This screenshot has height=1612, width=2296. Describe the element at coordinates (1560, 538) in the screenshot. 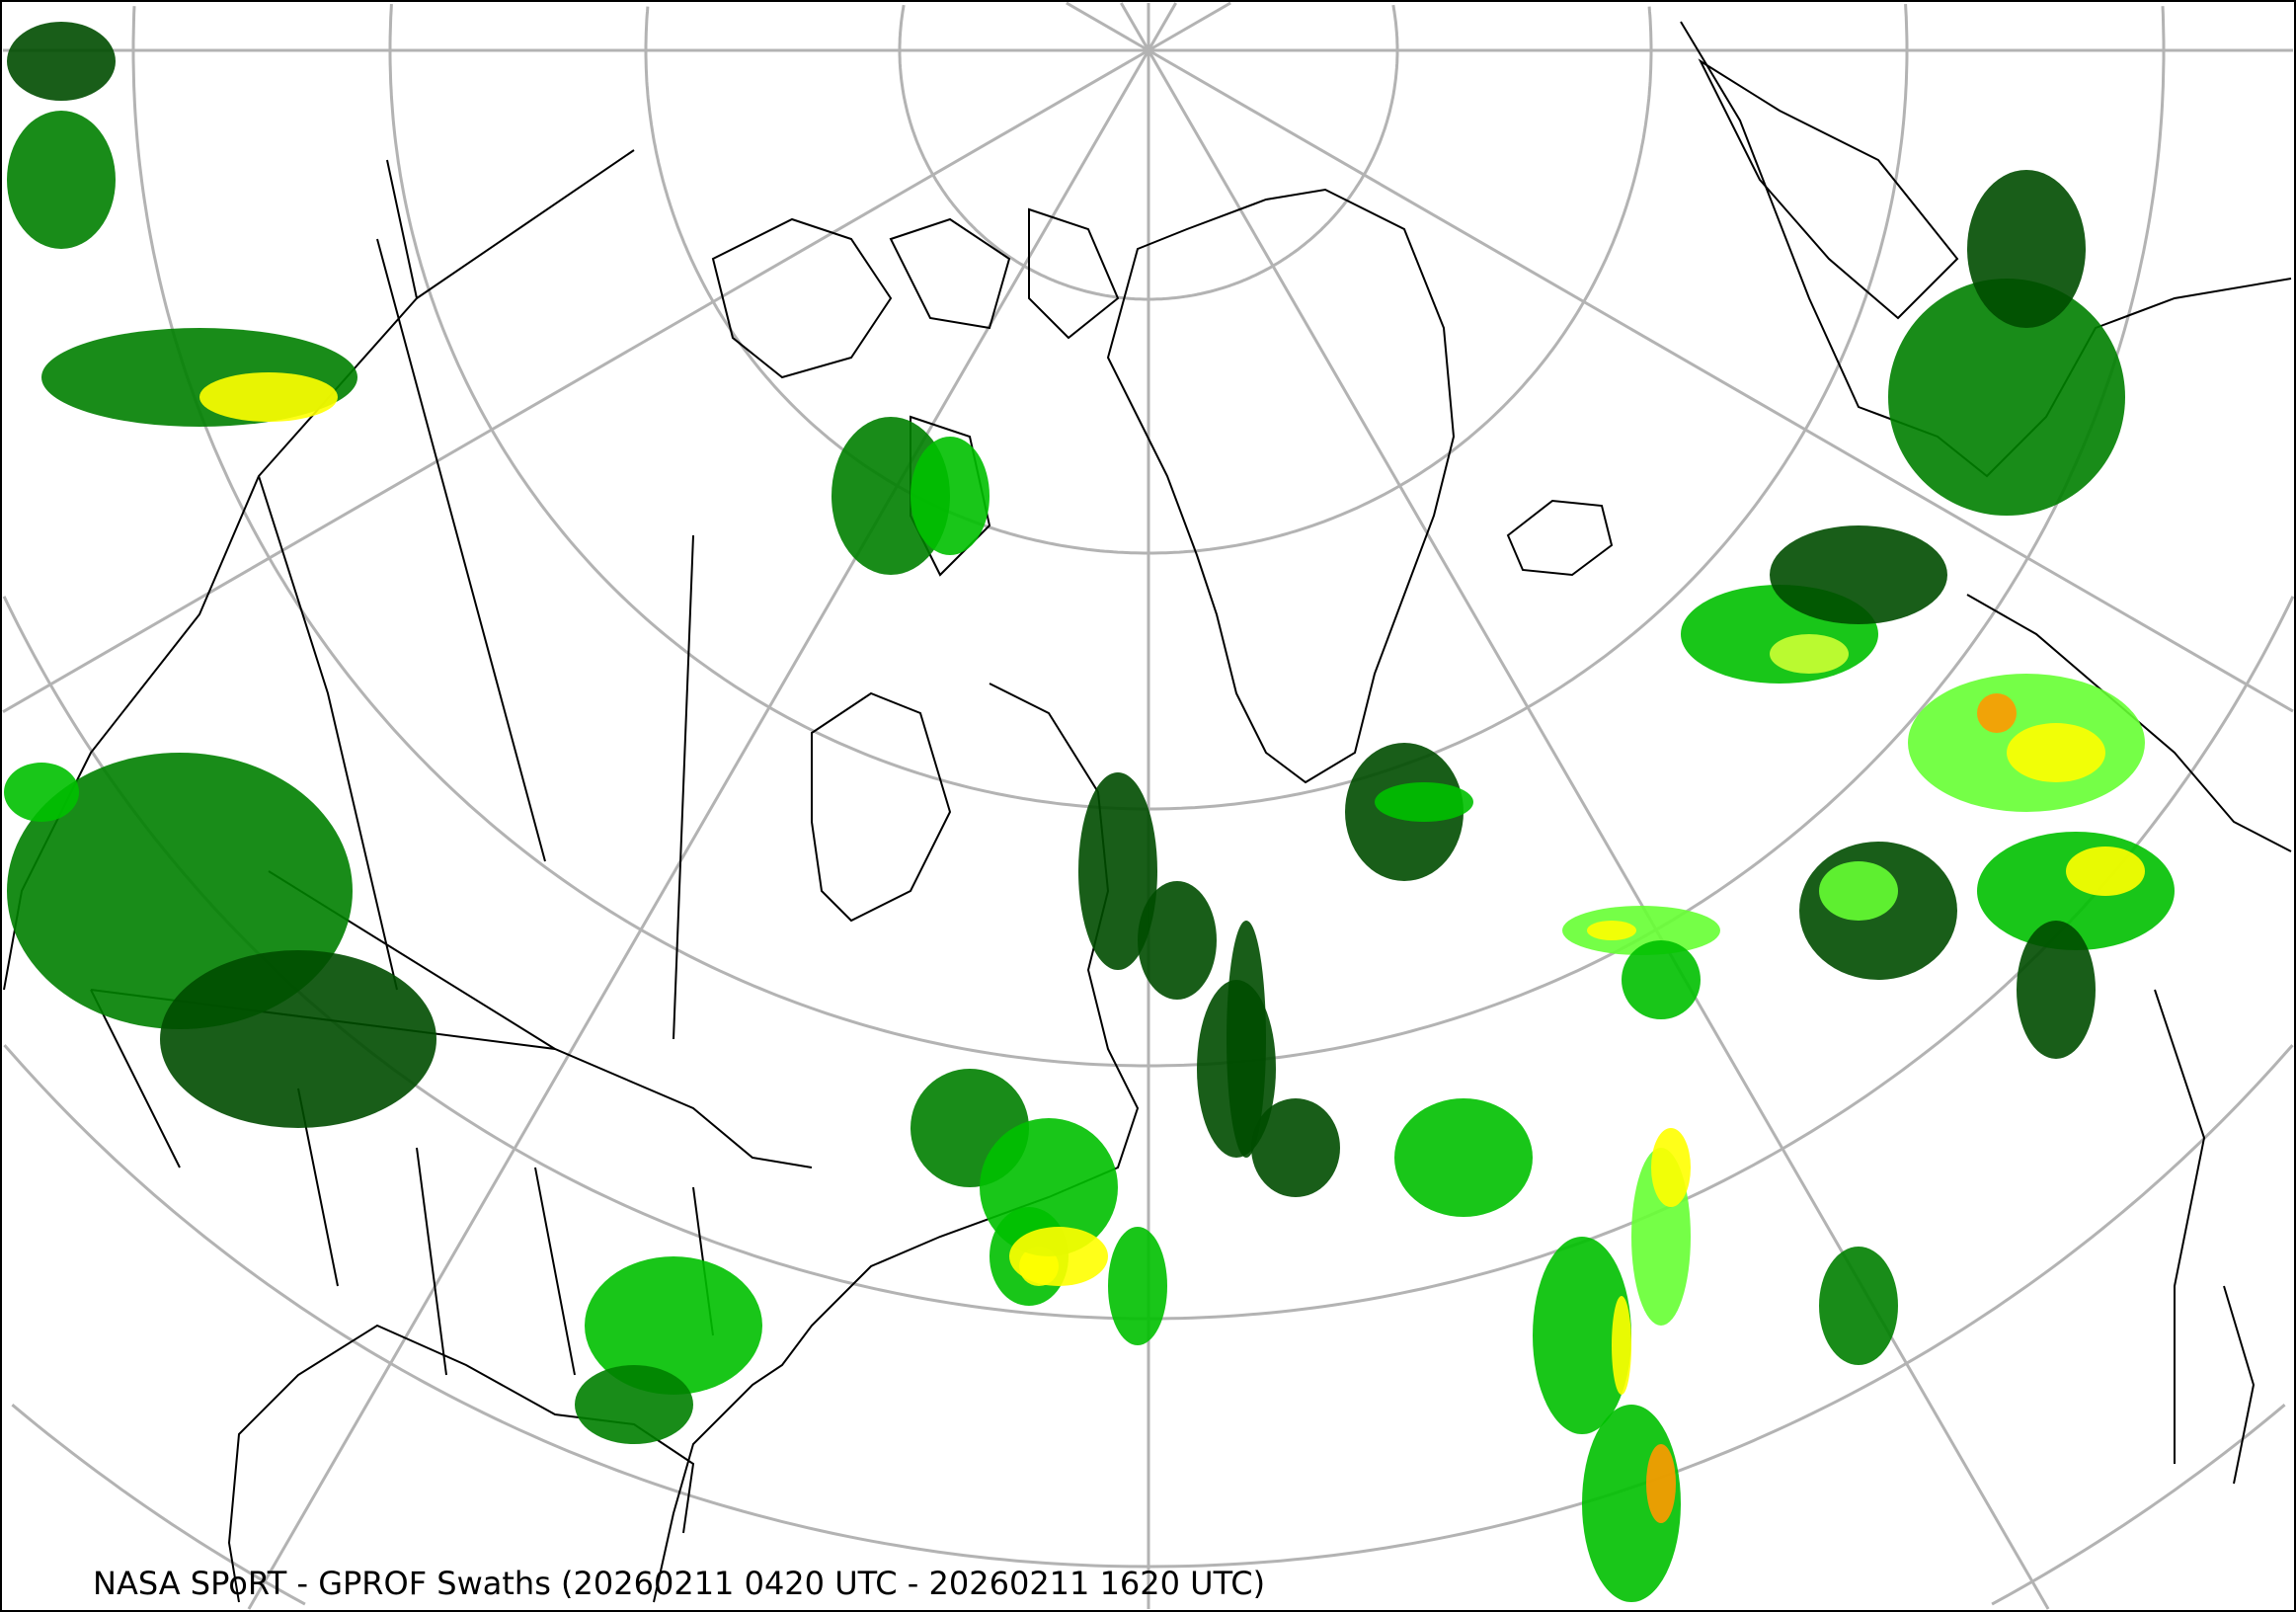

I see `iceland-outline` at that location.